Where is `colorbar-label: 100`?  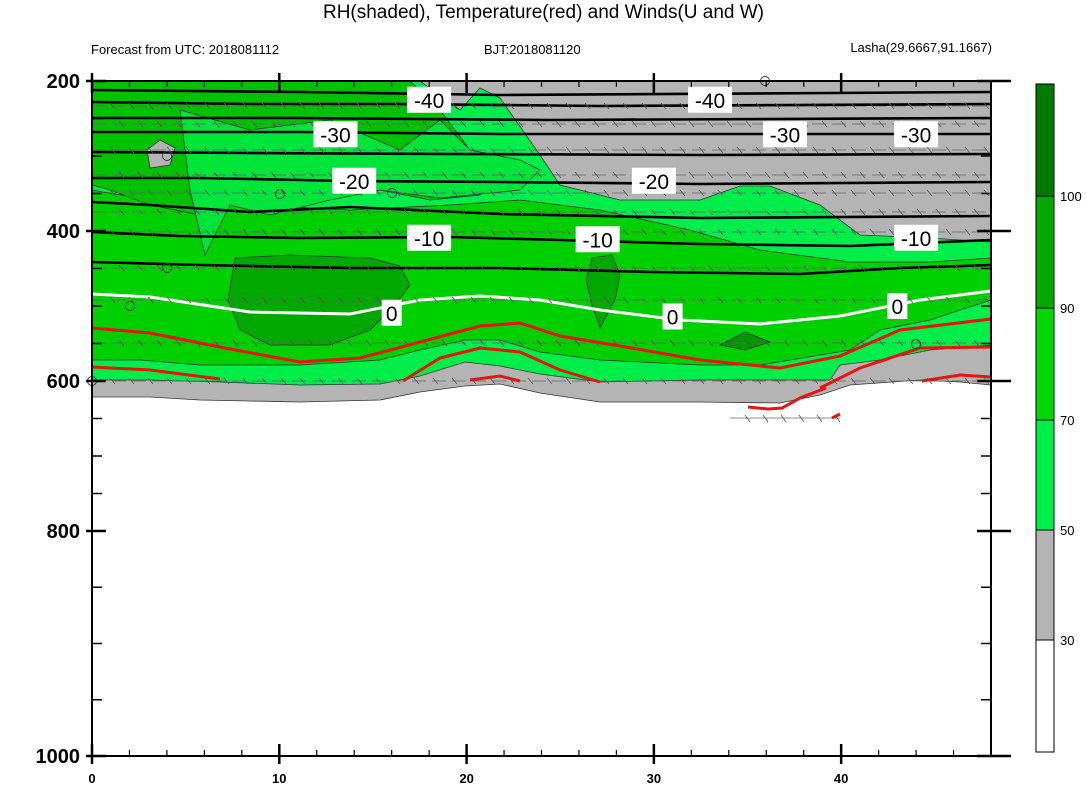
colorbar-label: 100 is located at coordinates (1071, 196).